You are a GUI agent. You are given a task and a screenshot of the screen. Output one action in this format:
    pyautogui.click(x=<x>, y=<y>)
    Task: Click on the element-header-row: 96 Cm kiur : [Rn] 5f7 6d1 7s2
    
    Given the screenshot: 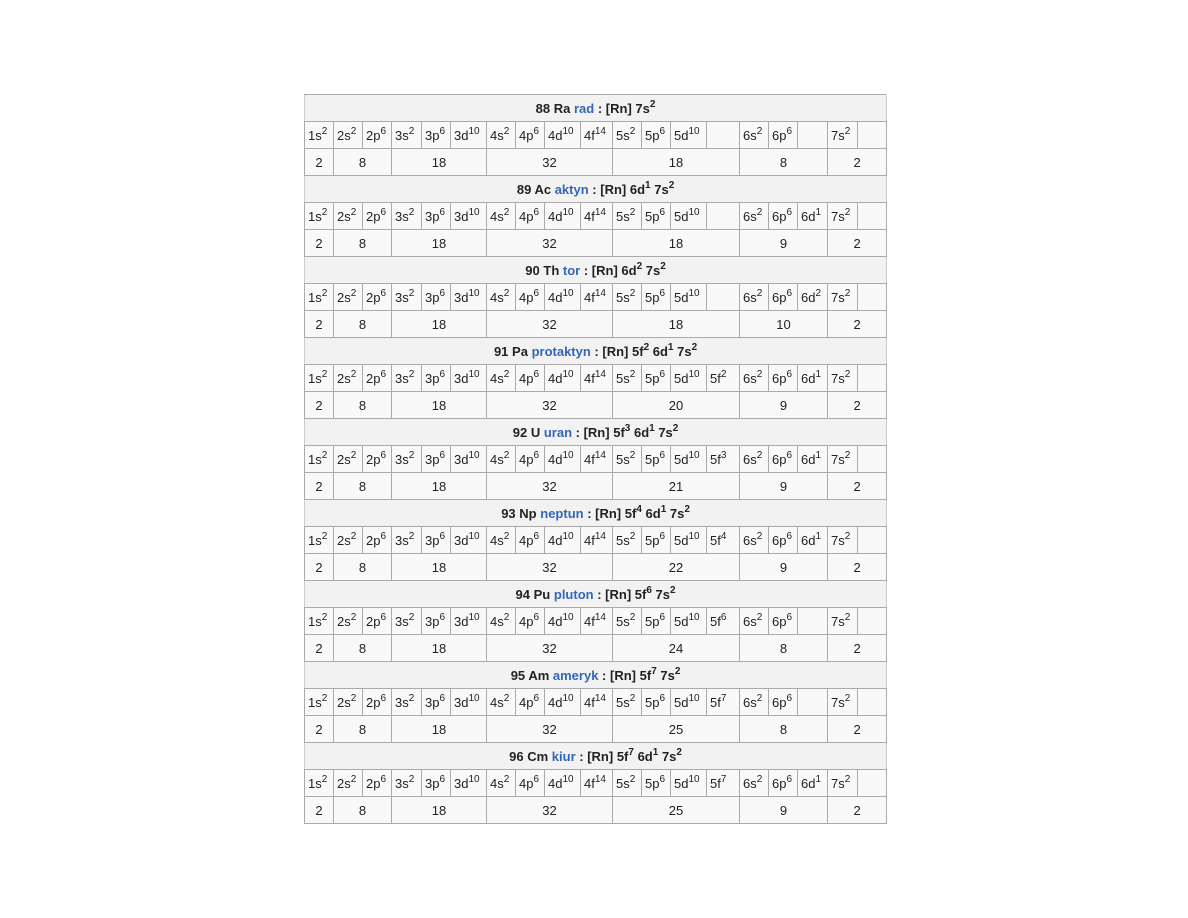 What is the action you would take?
    pyautogui.click(x=595, y=756)
    